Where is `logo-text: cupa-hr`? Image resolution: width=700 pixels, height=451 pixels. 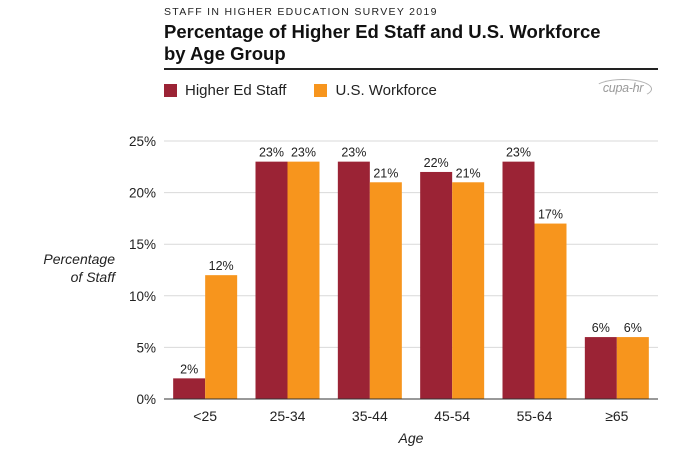
logo-text: cupa-hr is located at coordinates (623, 88).